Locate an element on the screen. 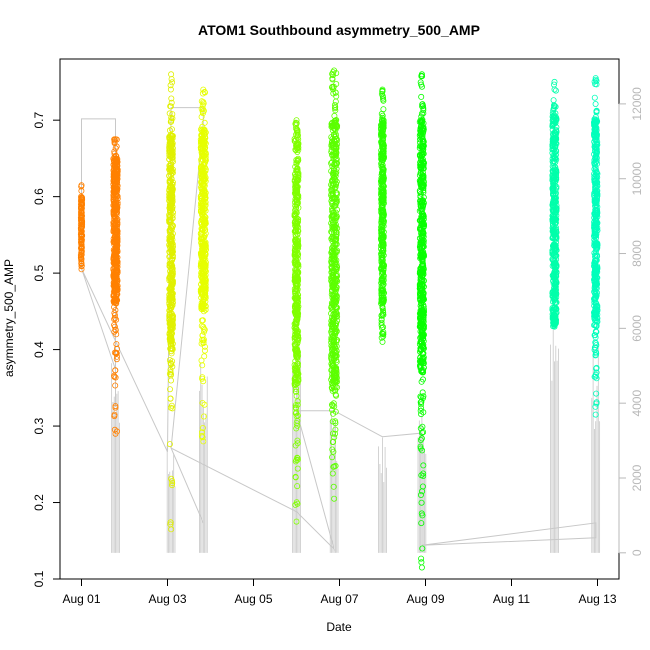  data-point-max is located at coordinates (382, 89).